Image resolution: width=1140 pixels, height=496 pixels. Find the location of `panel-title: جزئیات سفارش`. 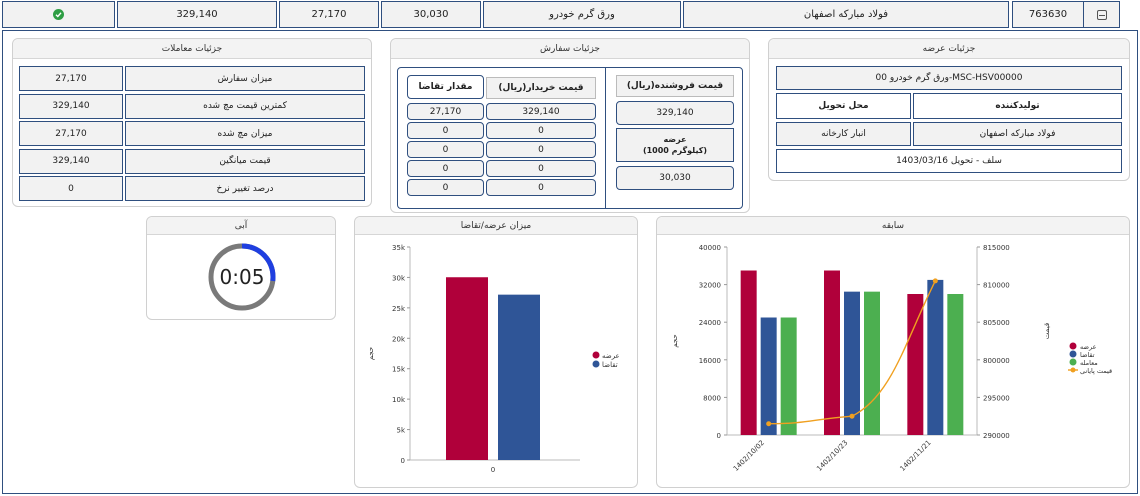

panel-title: جزئیات سفارش is located at coordinates (570, 49).